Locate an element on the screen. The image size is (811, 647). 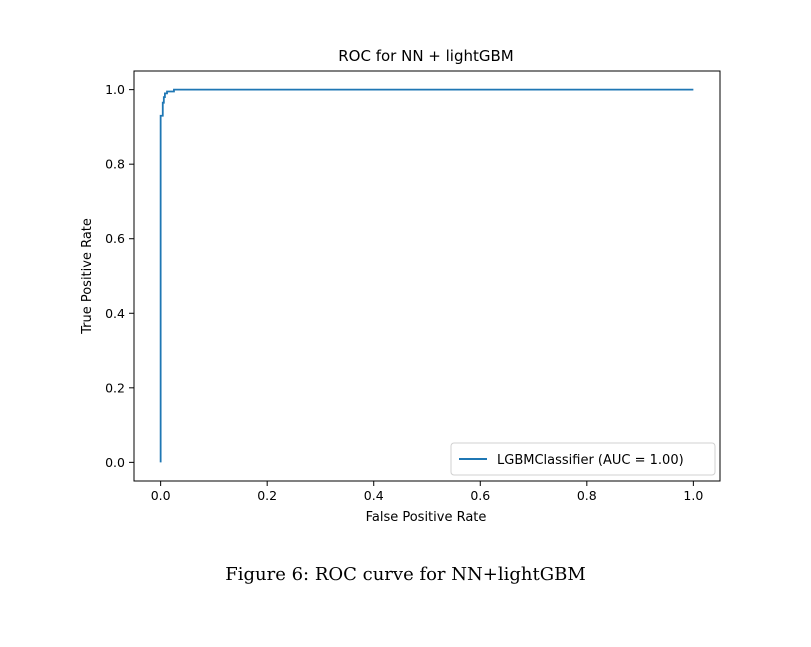
y-axis-label: True Positive Rate is located at coordinates (87, 276).